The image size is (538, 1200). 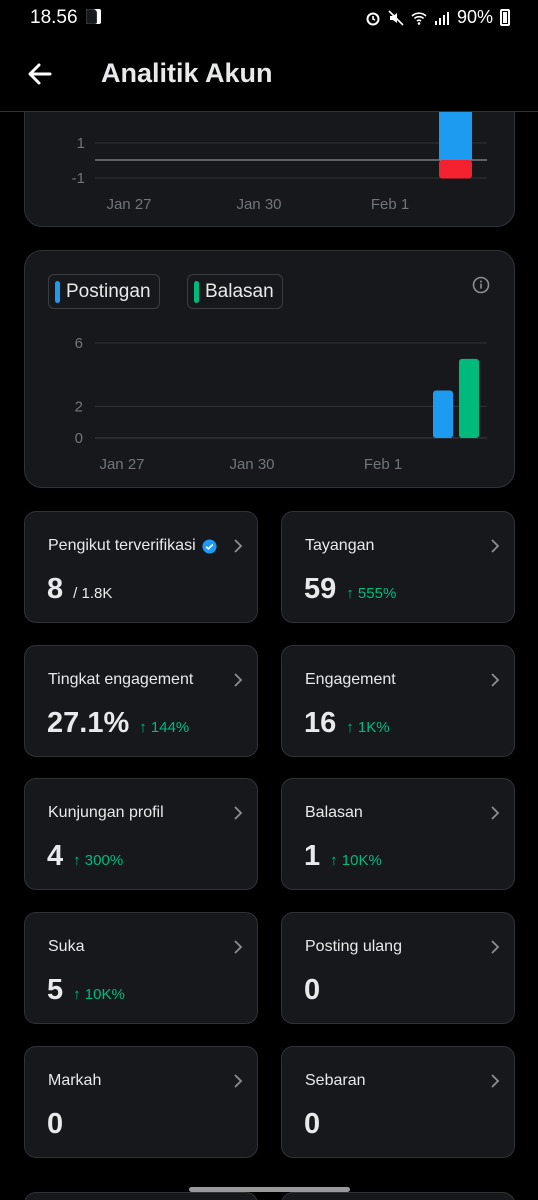 I want to click on bar-postingan, so click(x=443, y=414).